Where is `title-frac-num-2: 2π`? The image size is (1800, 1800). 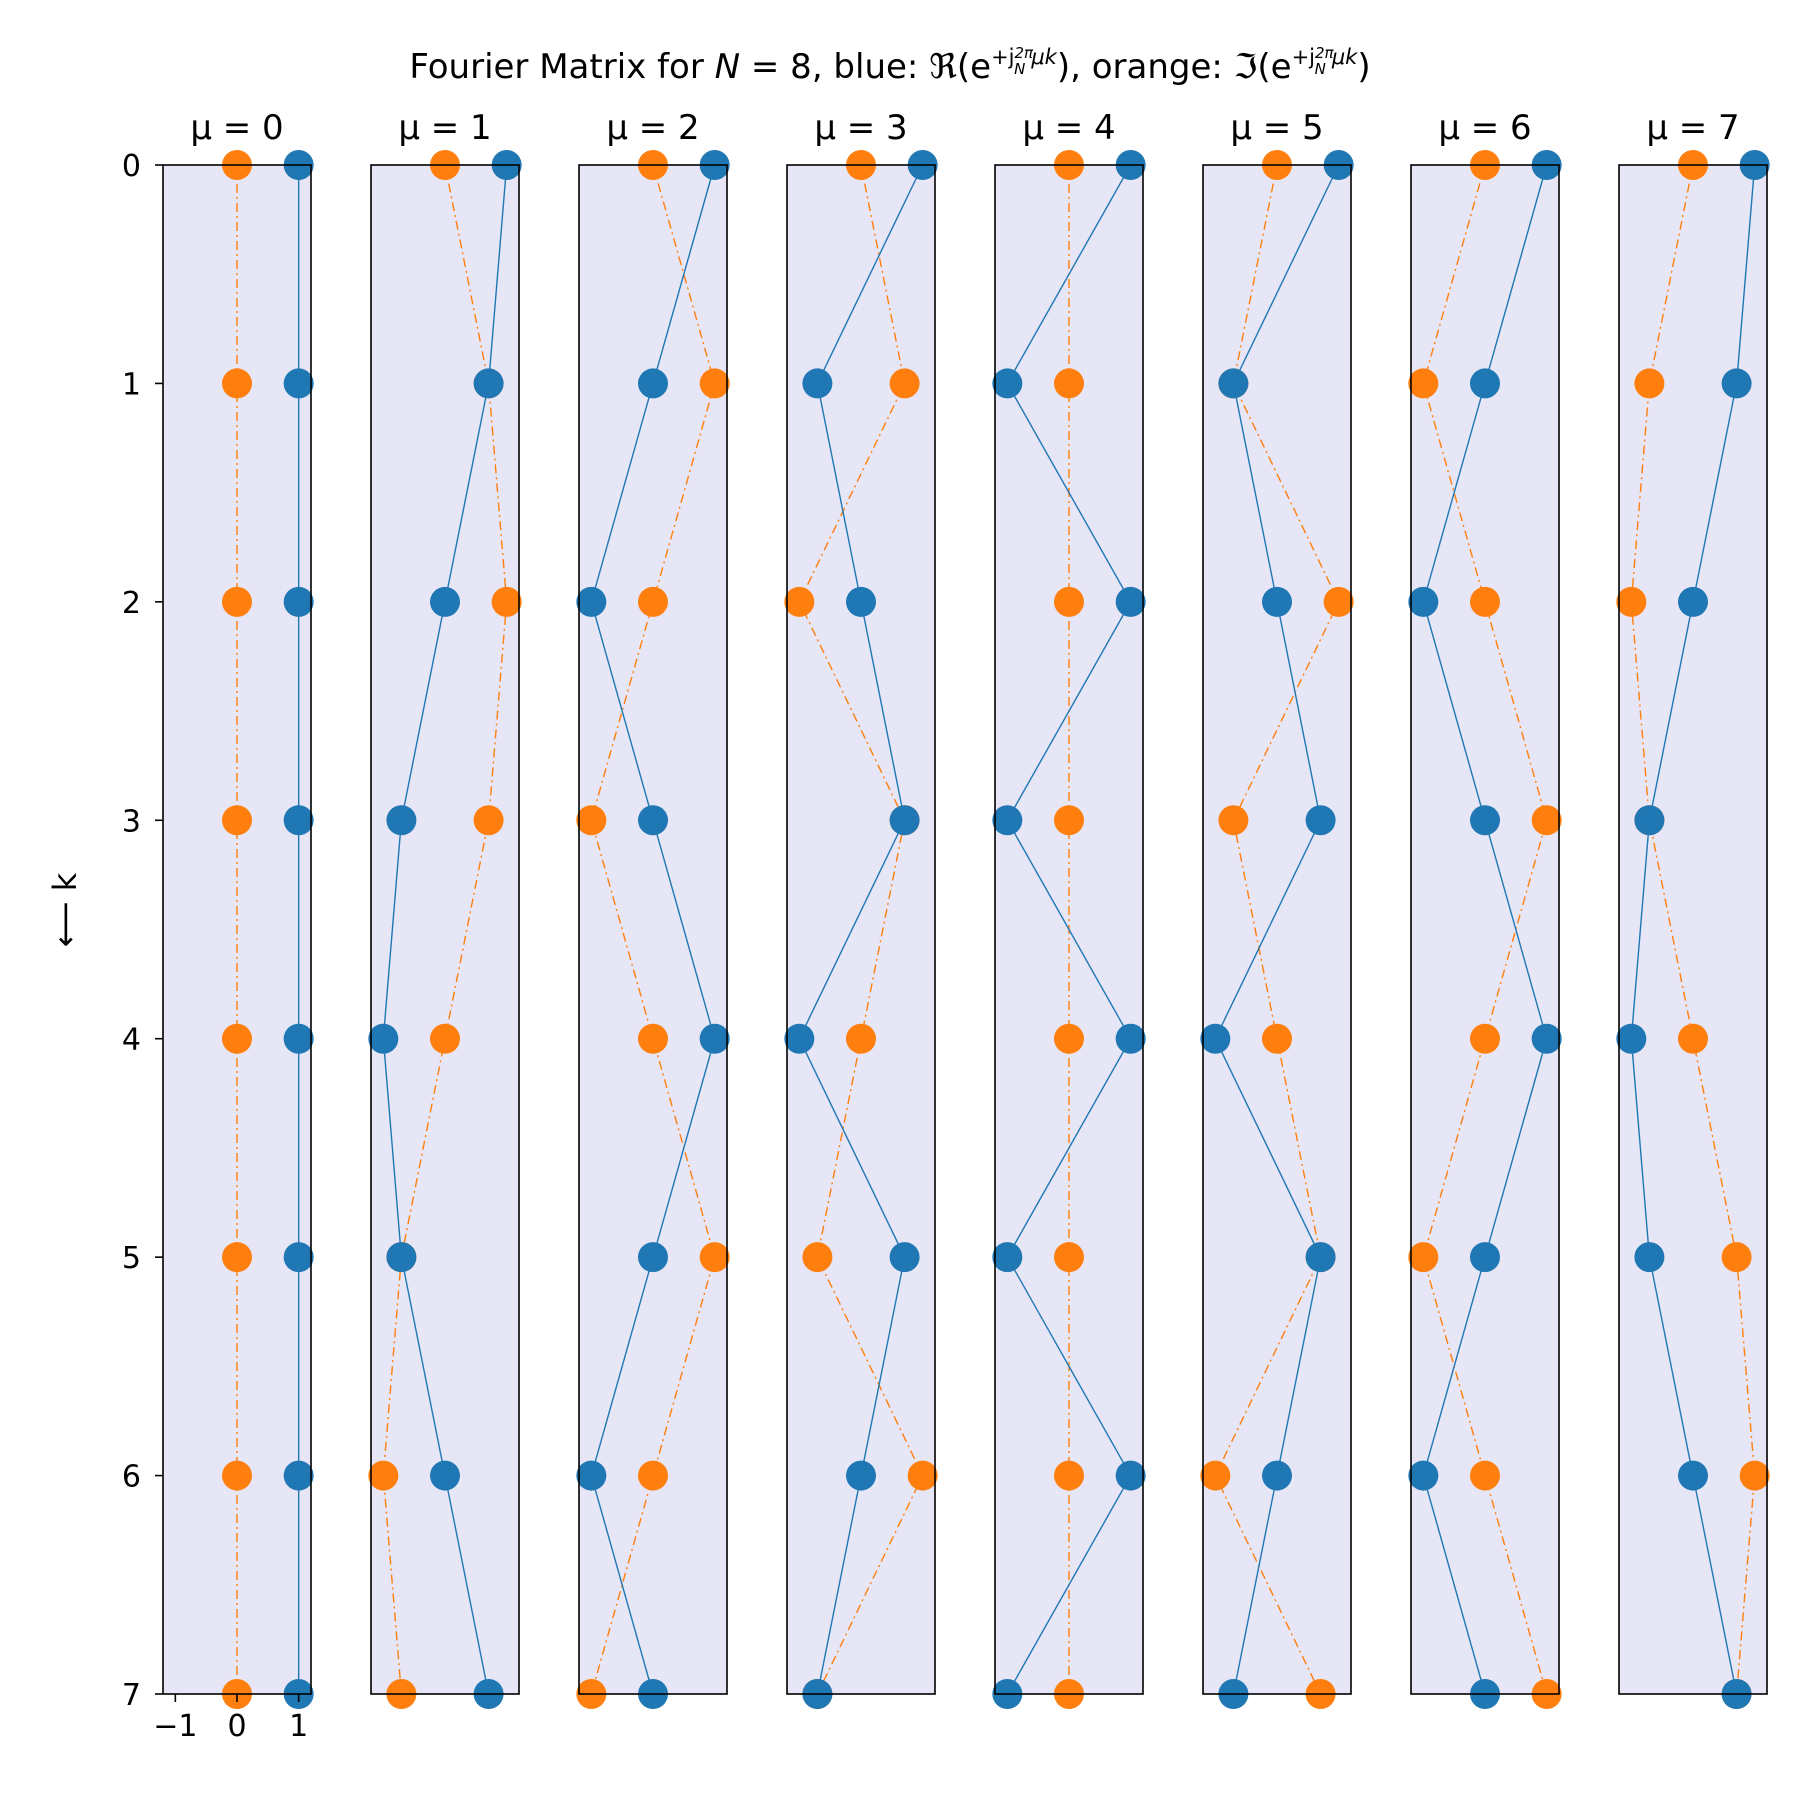 title-frac-num-2: 2π is located at coordinates (1325, 53).